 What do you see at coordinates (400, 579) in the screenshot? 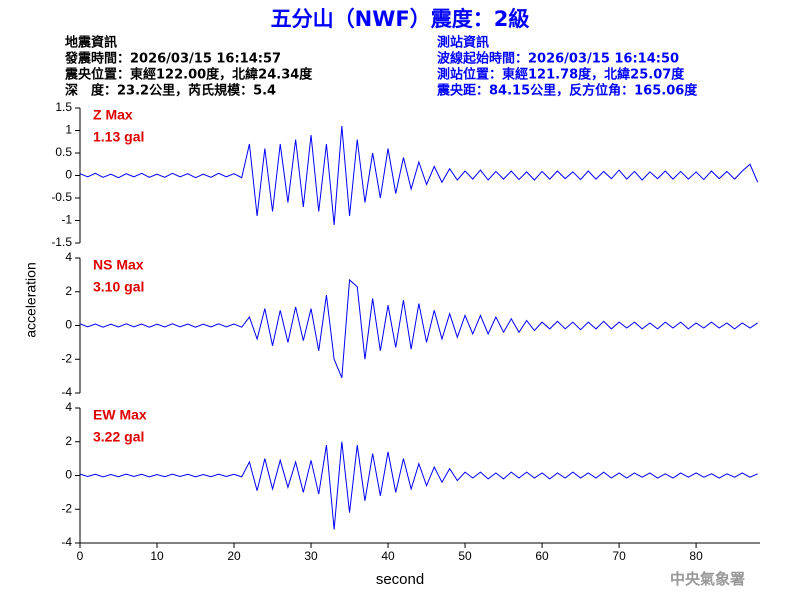
I see `x-axis-label: second` at bounding box center [400, 579].